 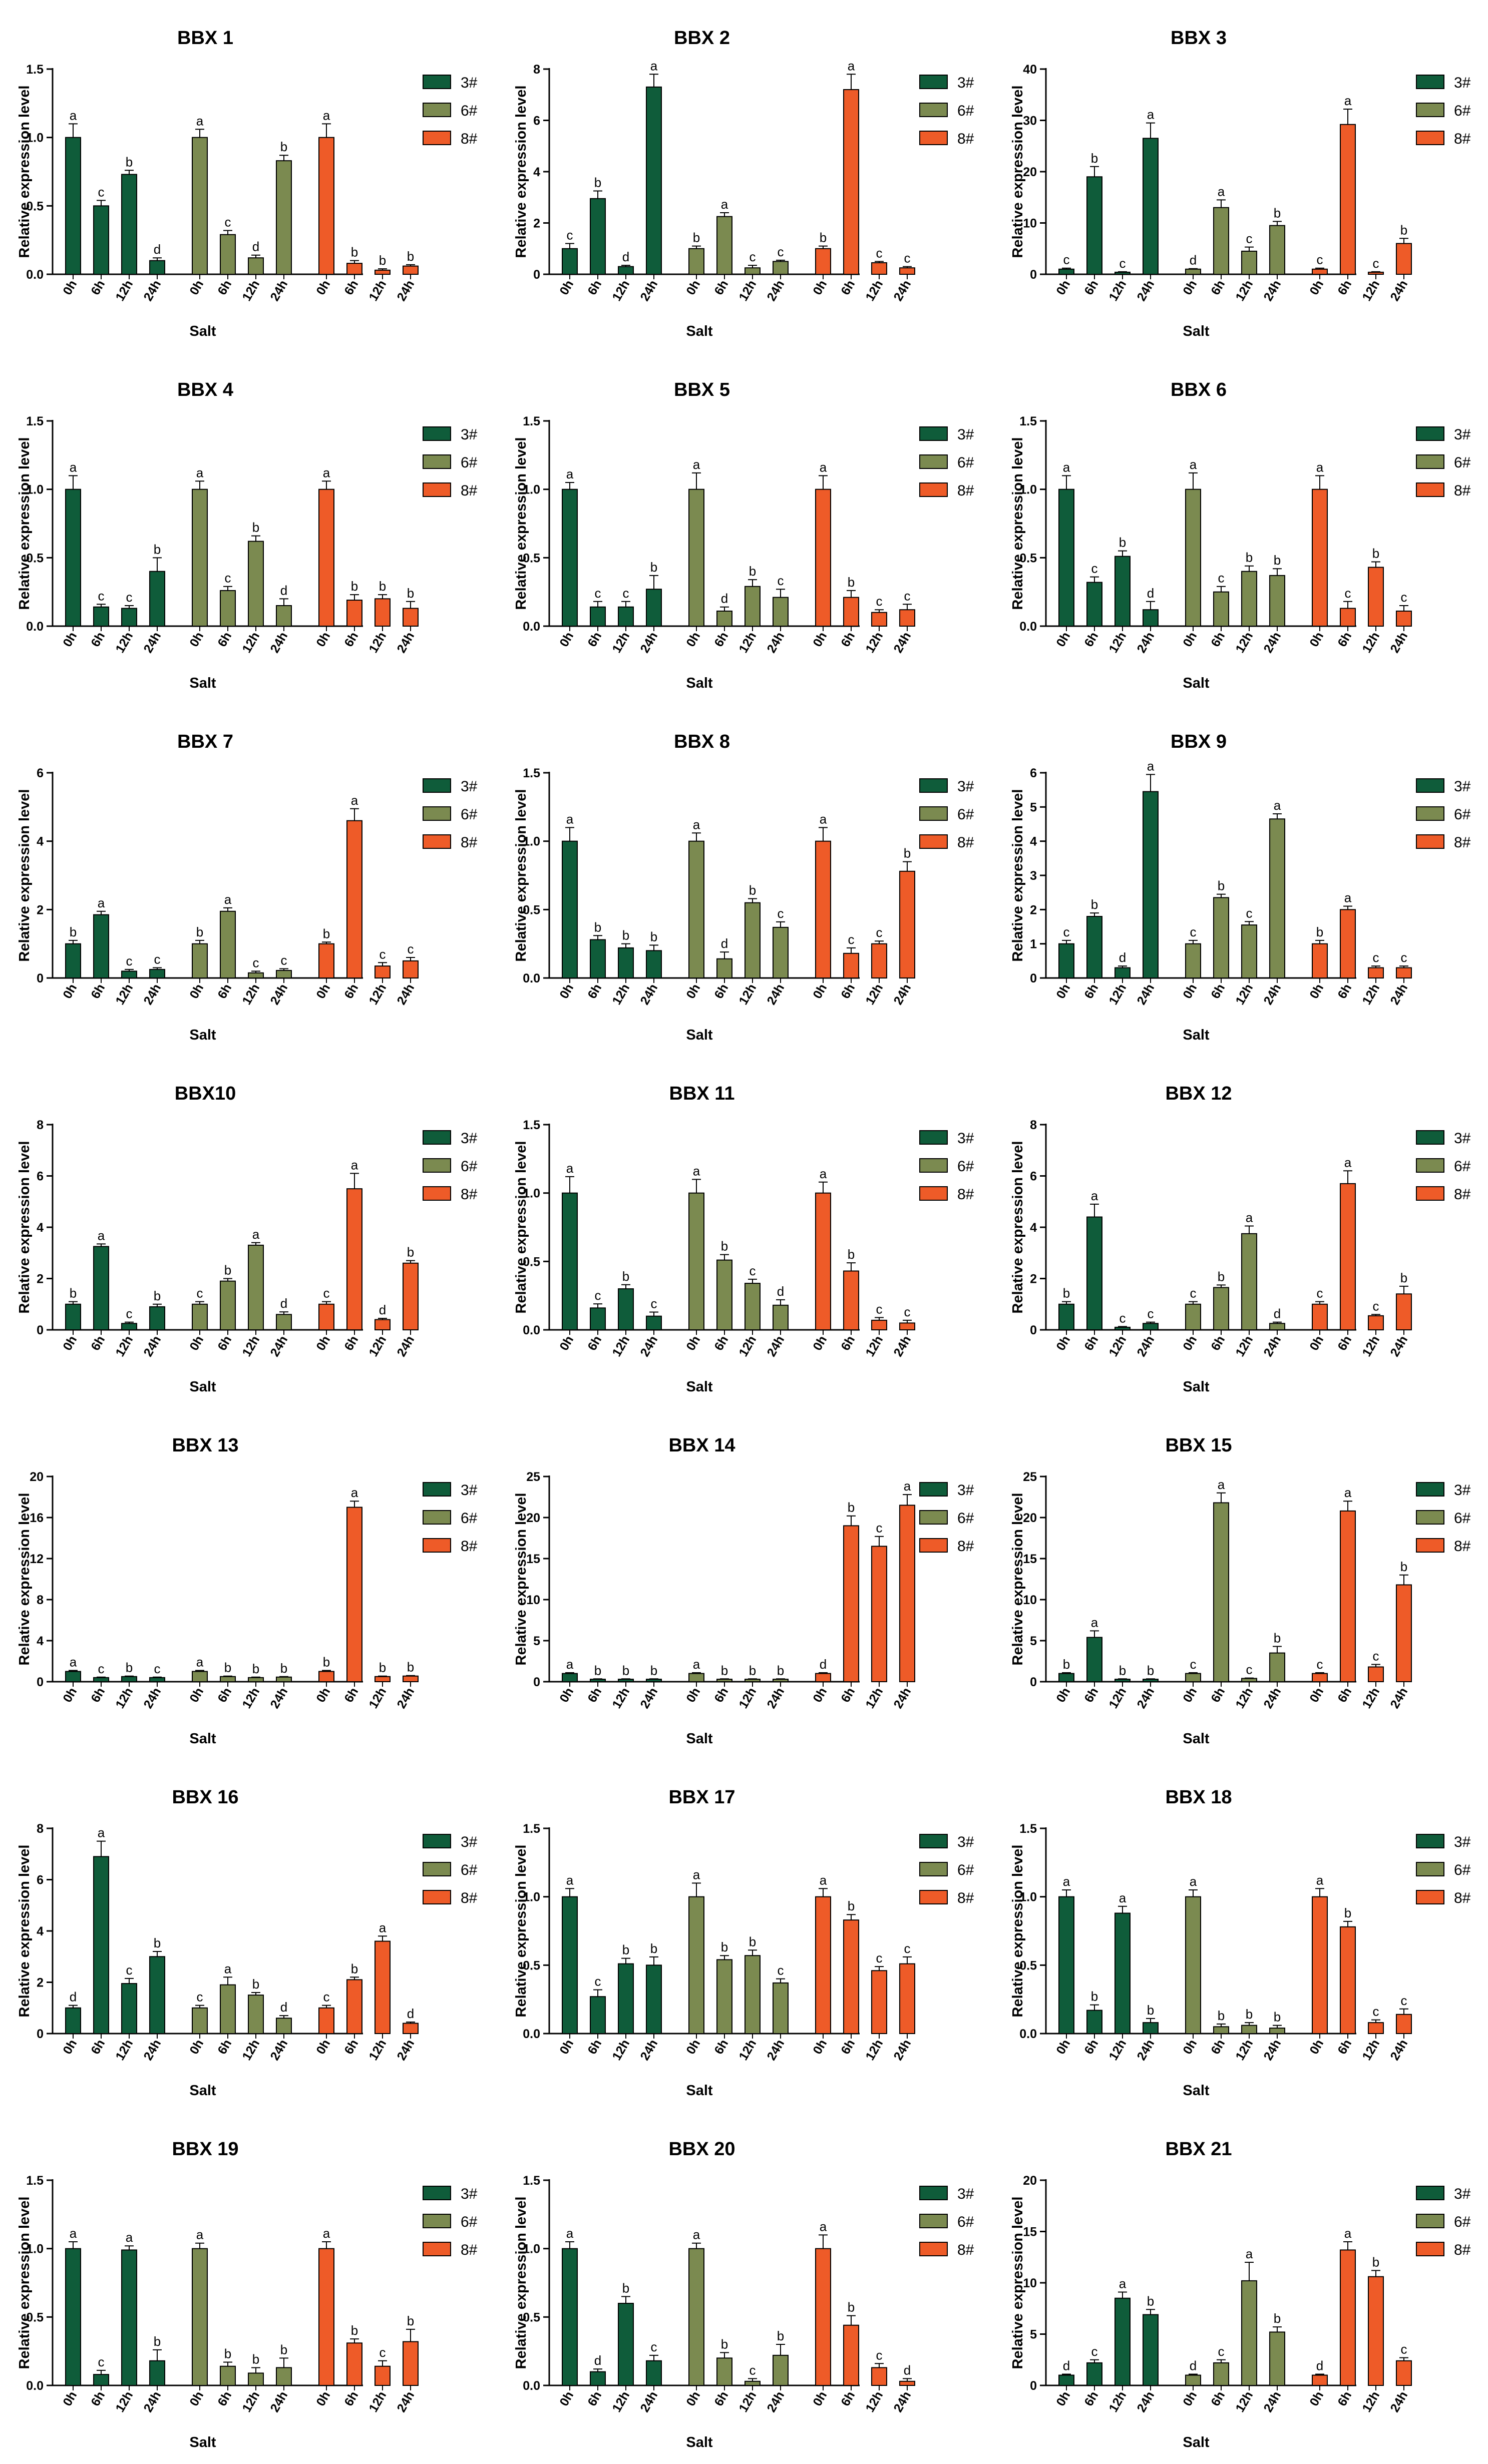 I want to click on y-tick-label: 1.0, so click(x=531, y=2249).